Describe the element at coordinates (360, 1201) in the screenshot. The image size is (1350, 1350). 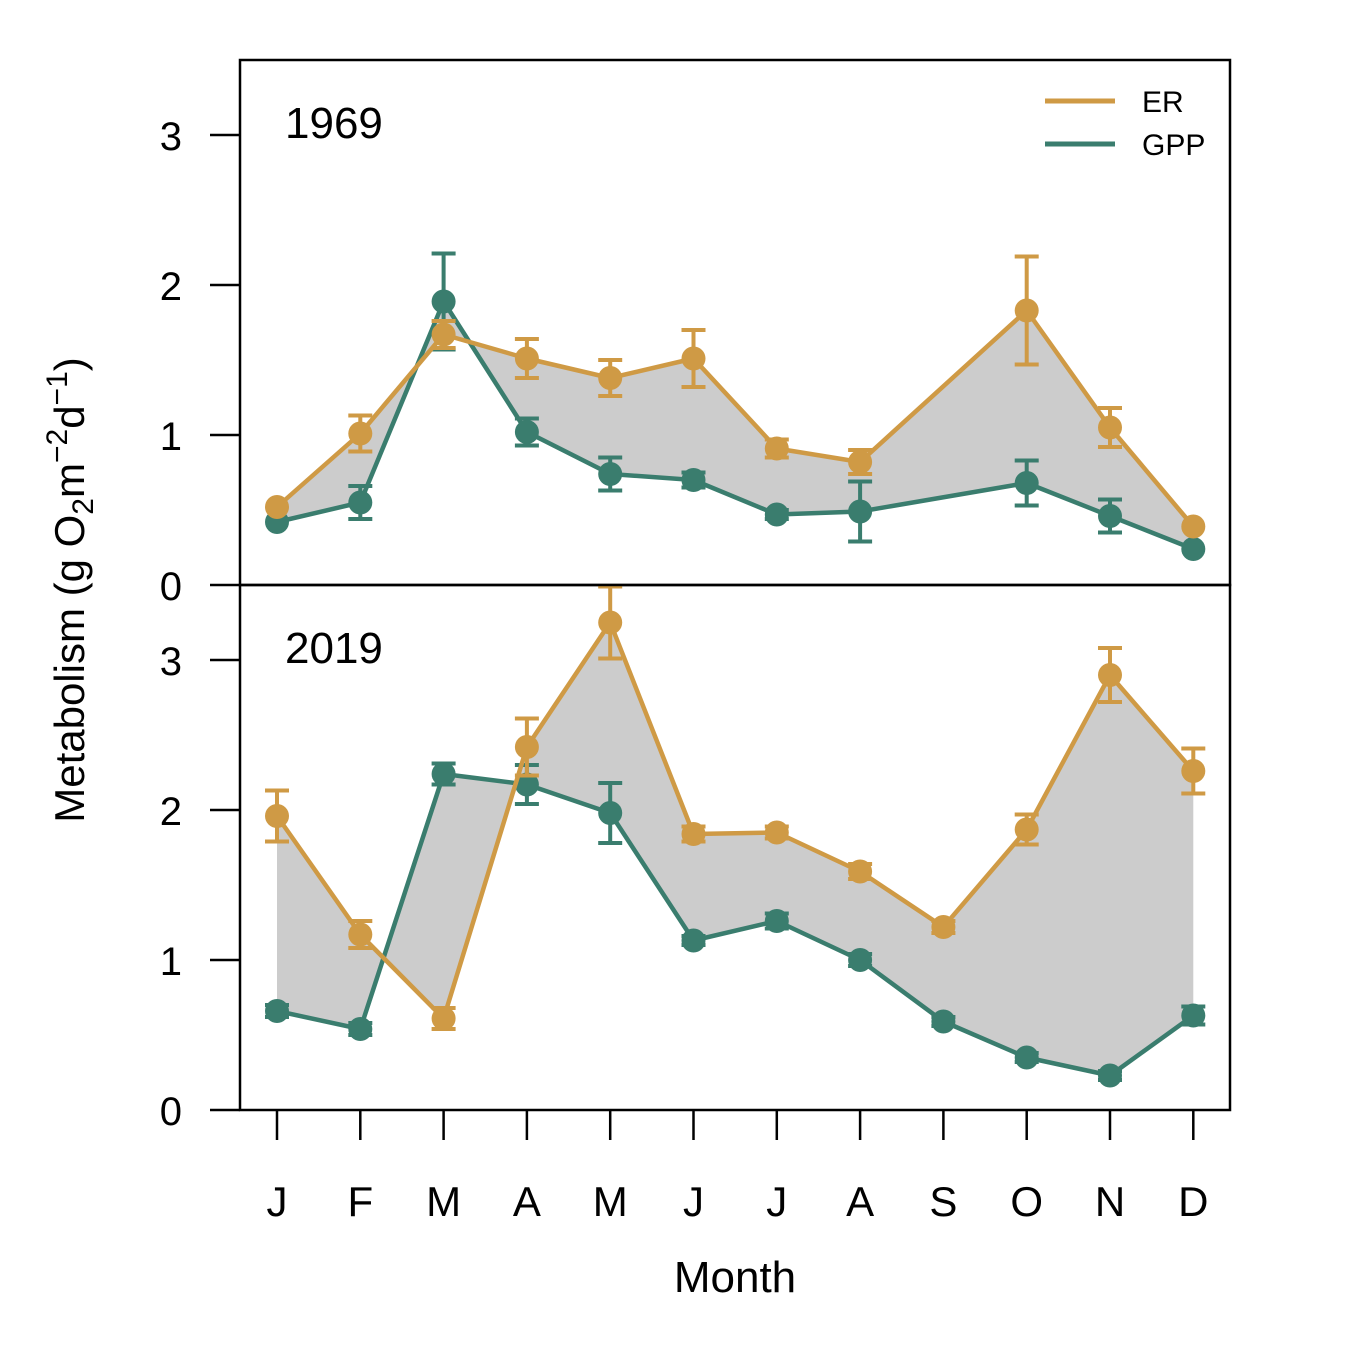
I see `x-tick-label: F` at that location.